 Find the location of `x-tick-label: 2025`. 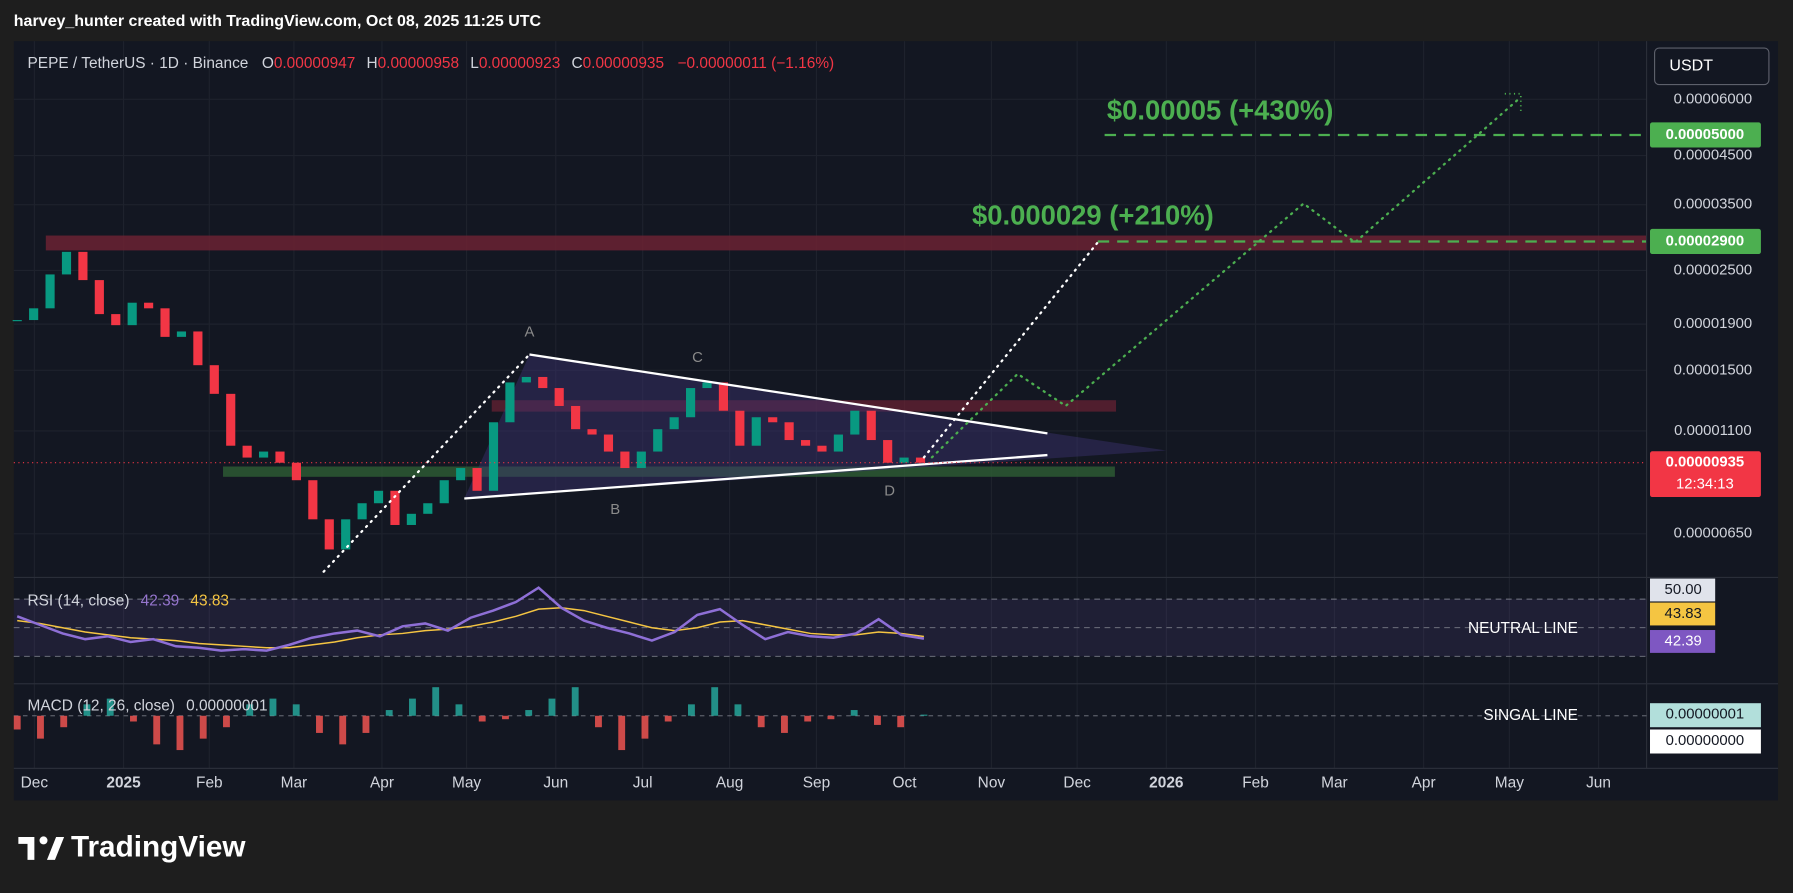

x-tick-label: 2025 is located at coordinates (123, 782).